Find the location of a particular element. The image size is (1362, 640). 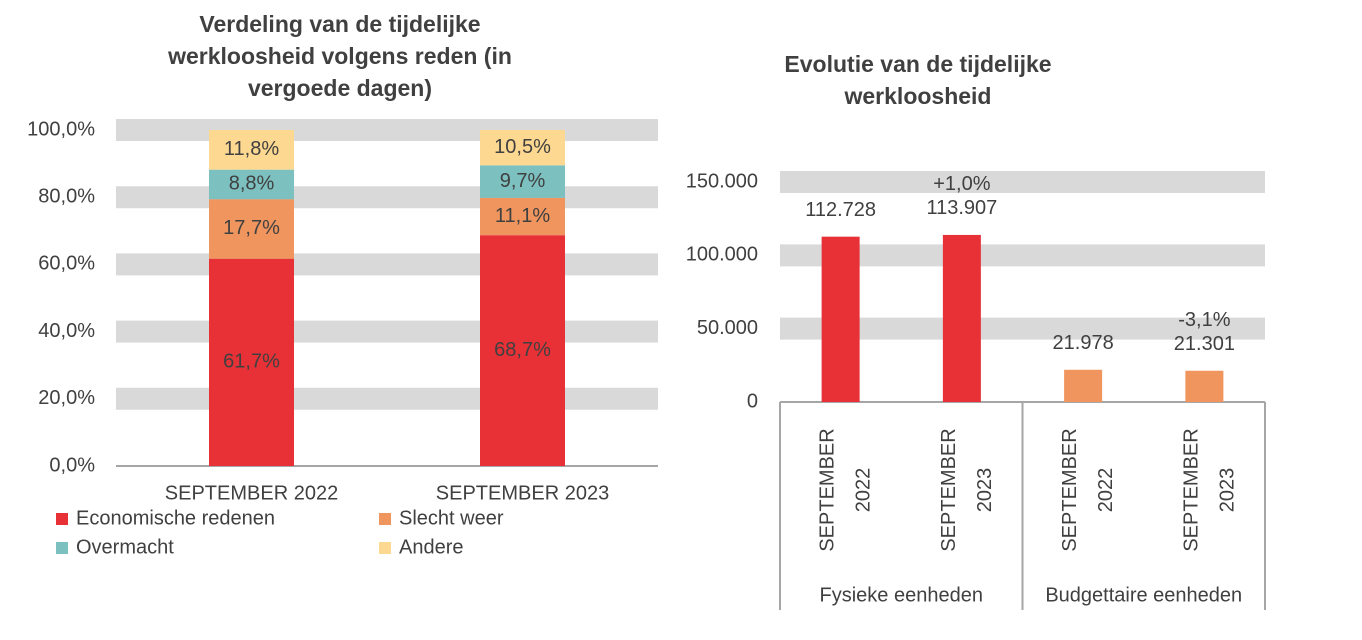

legend-label: Overmacht is located at coordinates (125, 547).